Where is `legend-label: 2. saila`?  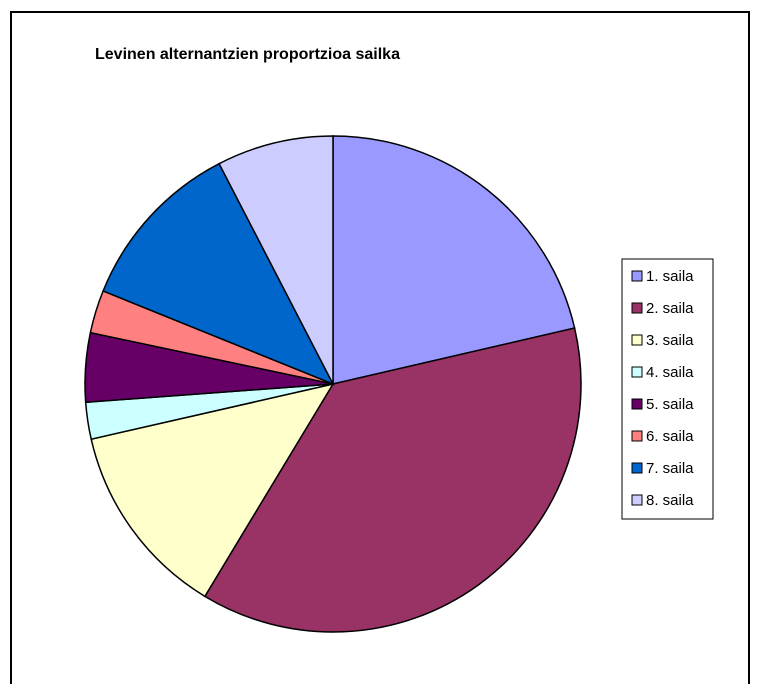 legend-label: 2. saila is located at coordinates (670, 308).